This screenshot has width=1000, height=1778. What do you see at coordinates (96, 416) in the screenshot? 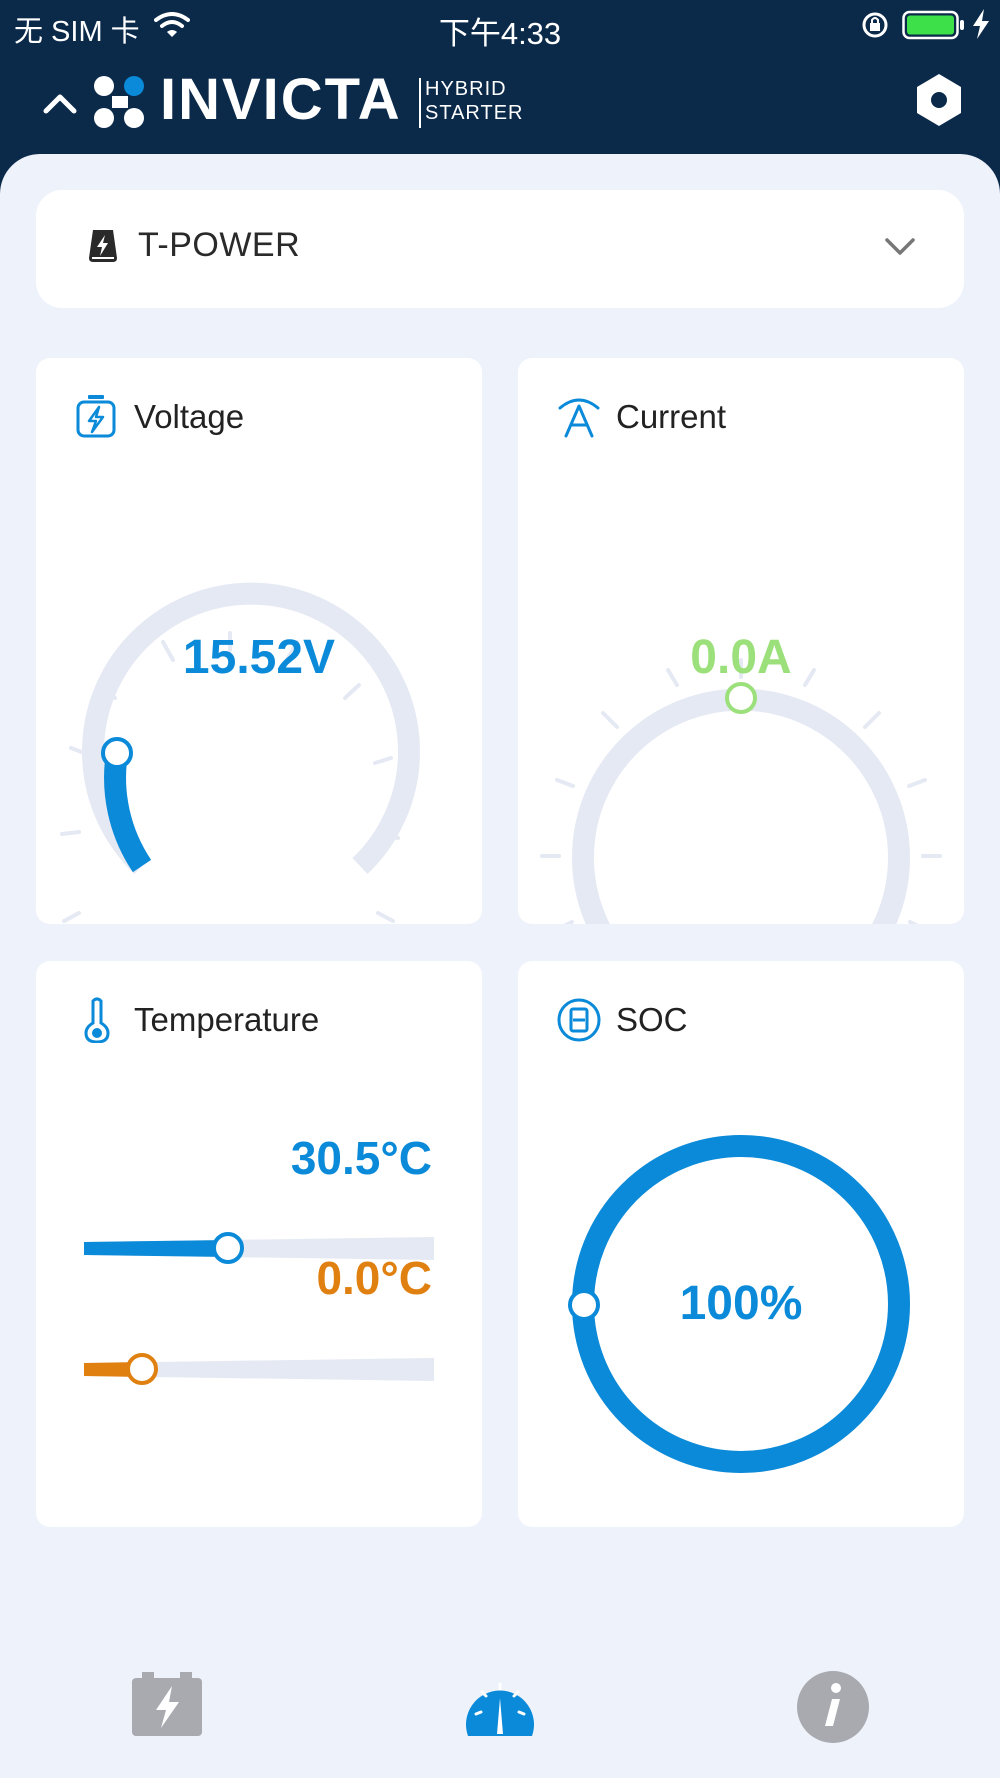
I see `voltage-icon` at bounding box center [96, 416].